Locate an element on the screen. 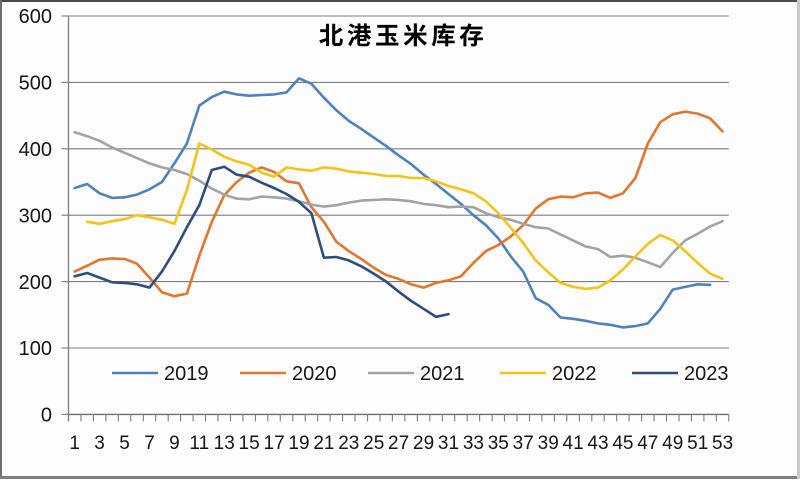 The image size is (800, 484). svg-text: 47 is located at coordinates (647, 443).